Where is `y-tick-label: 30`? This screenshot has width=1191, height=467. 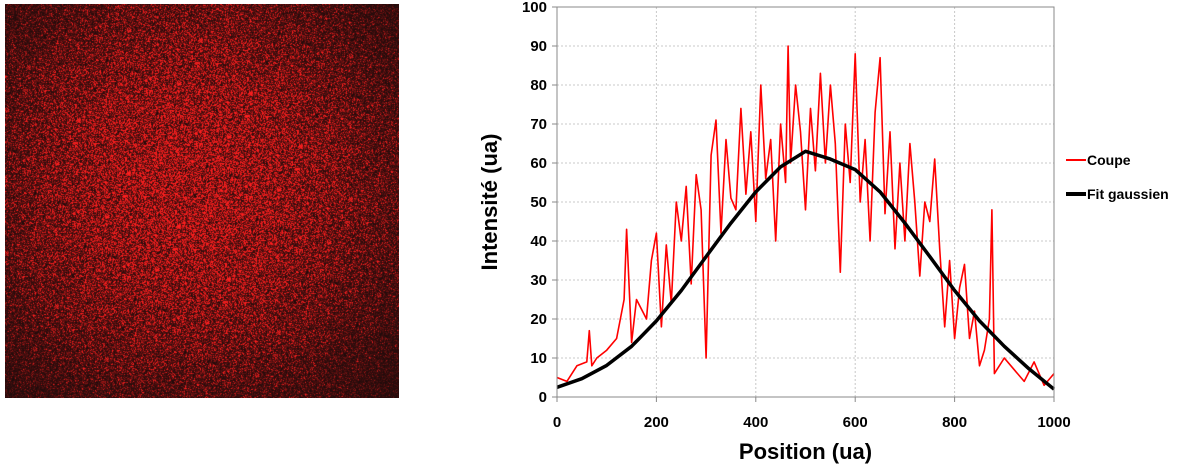
y-tick-label: 30 is located at coordinates (538, 280).